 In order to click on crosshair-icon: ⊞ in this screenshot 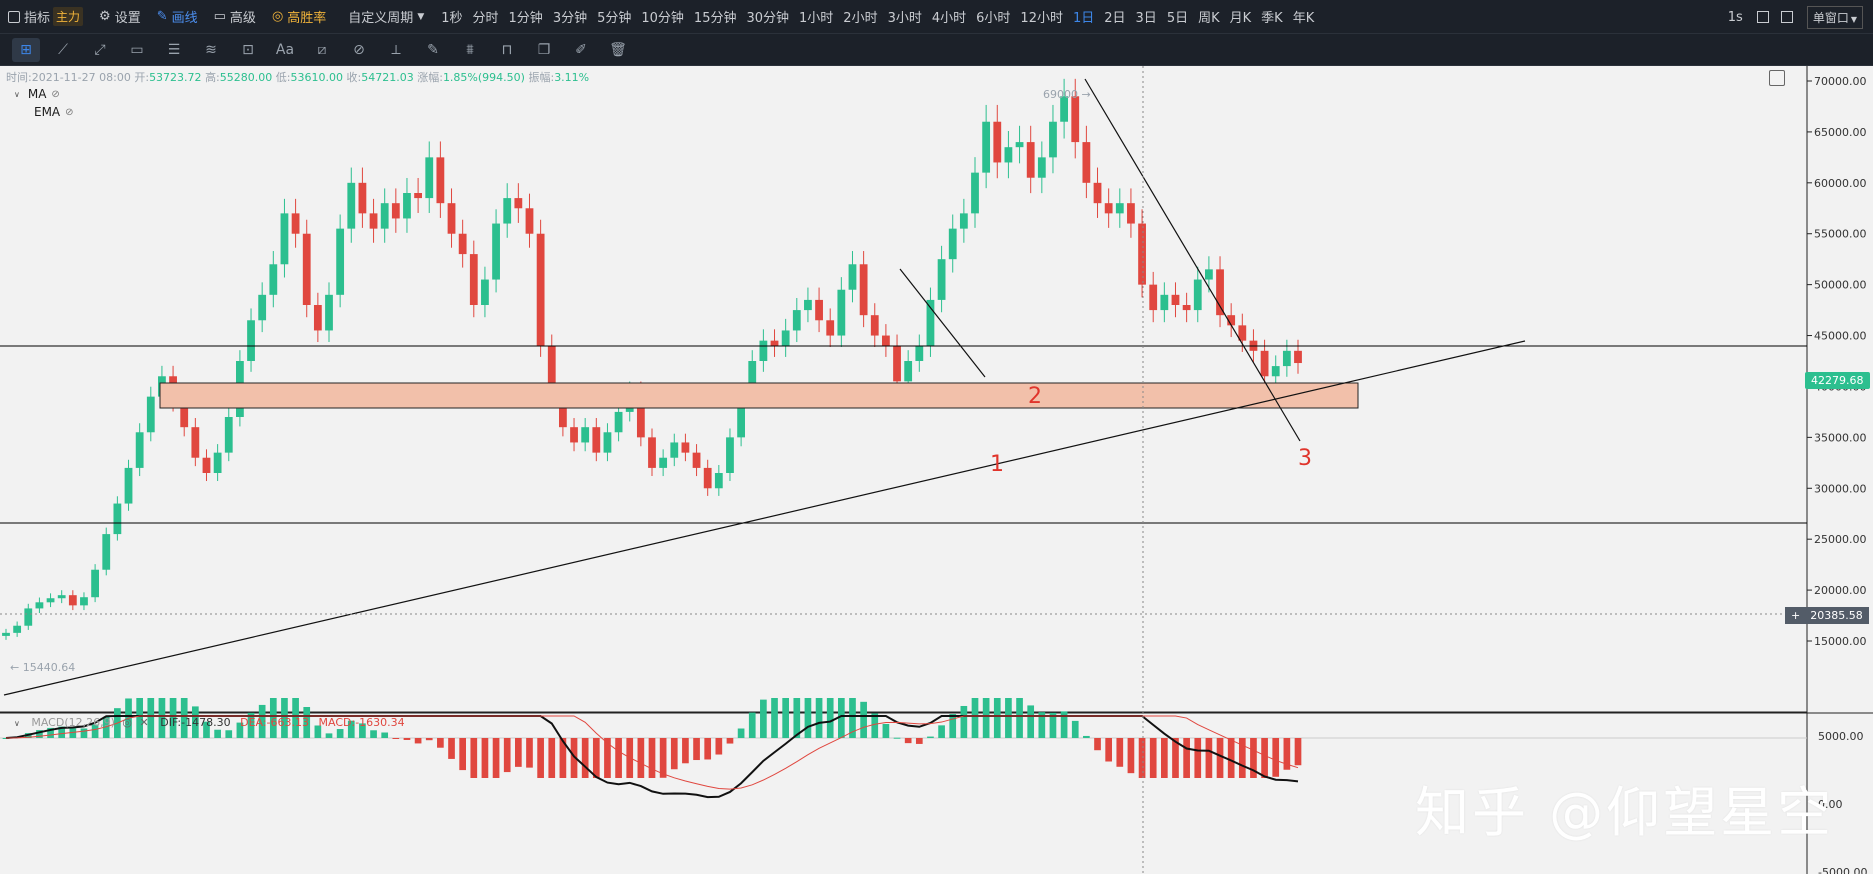, I will do `click(26, 49)`.